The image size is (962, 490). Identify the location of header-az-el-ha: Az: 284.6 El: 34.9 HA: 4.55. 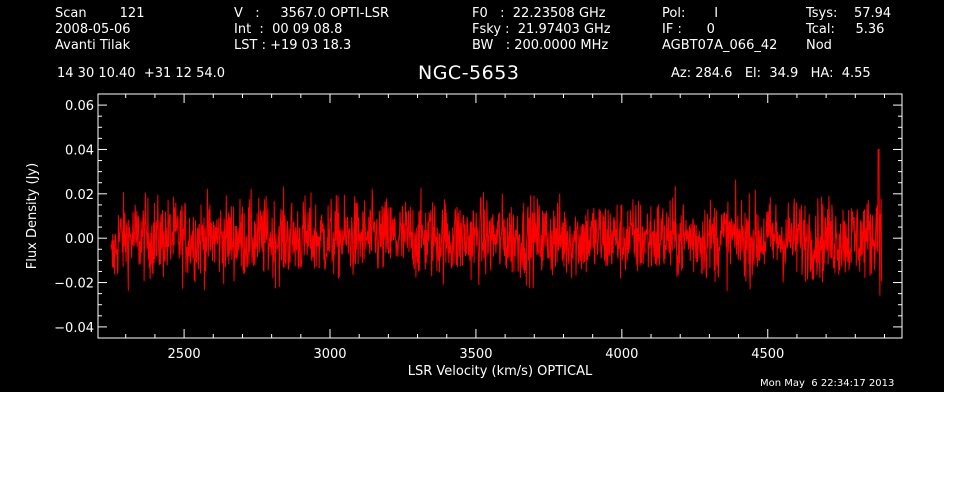
(771, 73).